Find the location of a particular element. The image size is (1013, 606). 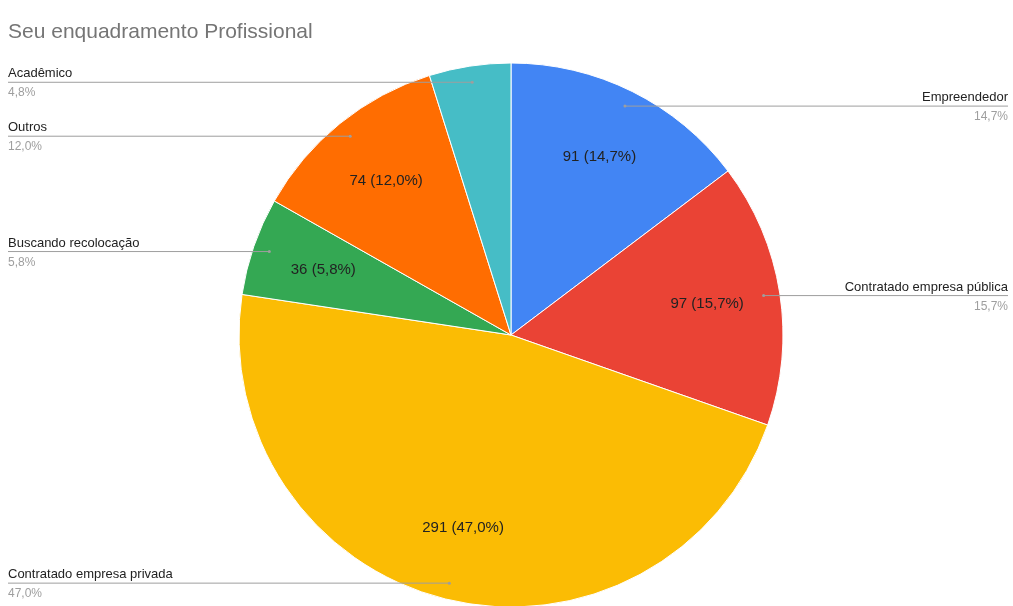

data-label: 291 (47,0%) is located at coordinates (463, 526).